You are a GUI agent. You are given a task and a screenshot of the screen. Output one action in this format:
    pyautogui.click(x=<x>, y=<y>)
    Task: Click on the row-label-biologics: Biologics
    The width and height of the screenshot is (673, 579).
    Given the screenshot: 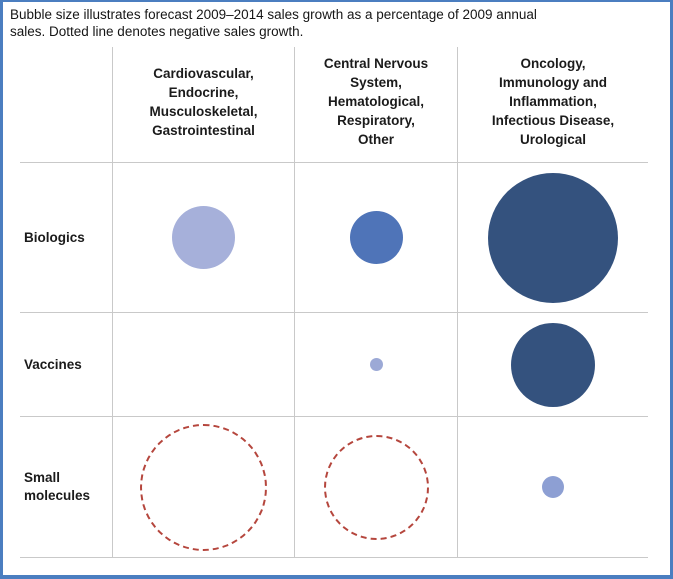 What is the action you would take?
    pyautogui.click(x=66, y=238)
    